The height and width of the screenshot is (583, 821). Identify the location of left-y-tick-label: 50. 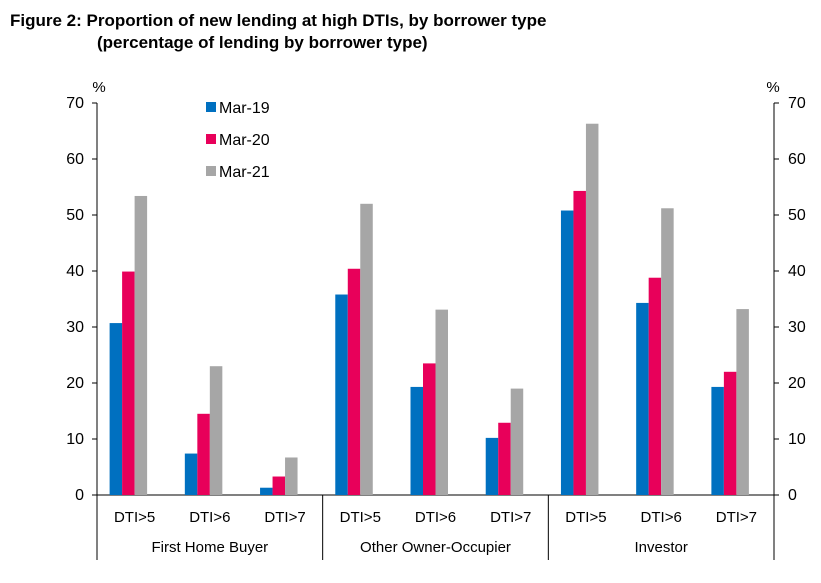
(75, 215).